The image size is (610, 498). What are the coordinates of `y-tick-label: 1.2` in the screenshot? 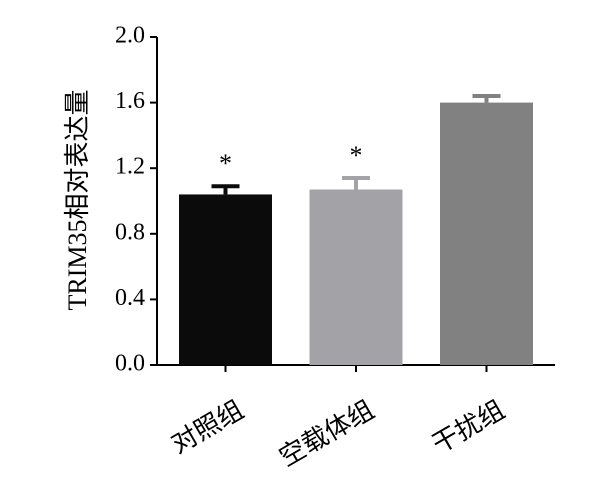 It's located at (130, 167).